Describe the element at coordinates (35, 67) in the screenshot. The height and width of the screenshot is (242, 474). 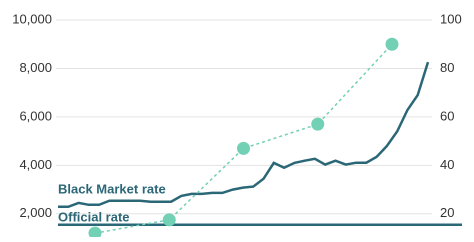
I see `y-tick-label: 8,000` at that location.